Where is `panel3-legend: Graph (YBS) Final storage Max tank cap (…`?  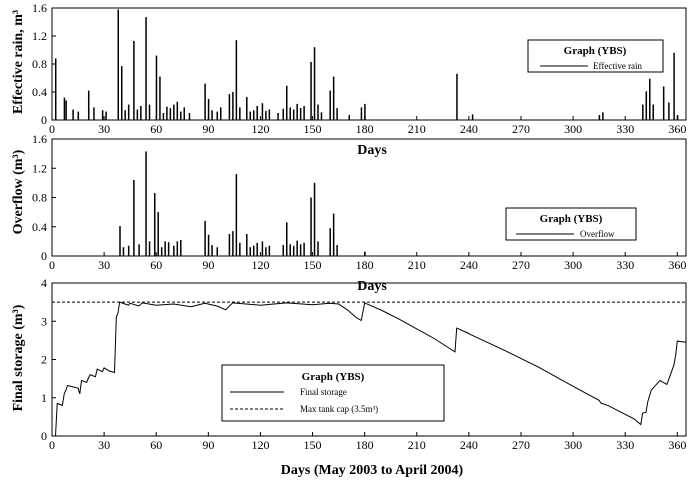 panel3-legend: Graph (YBS) Final storage Max tank cap (… is located at coordinates (333, 393).